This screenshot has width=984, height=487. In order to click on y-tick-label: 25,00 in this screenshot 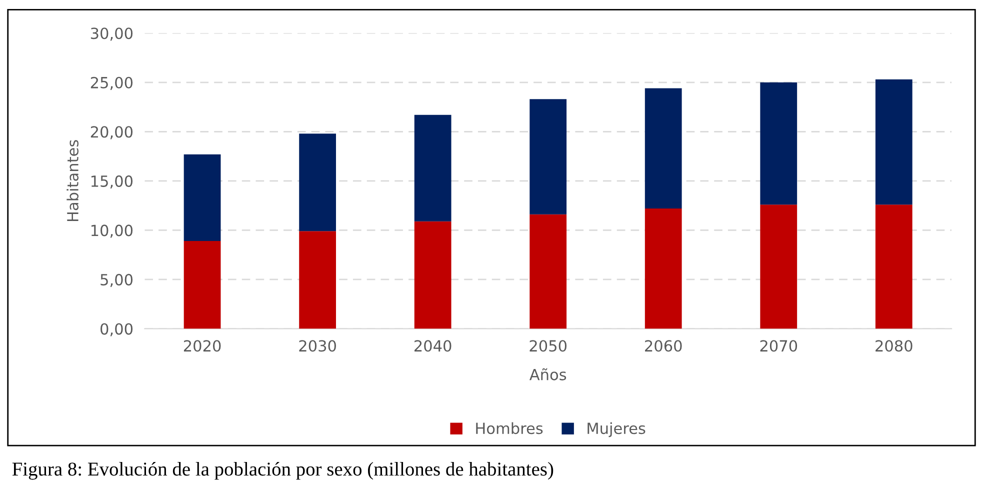, I will do `click(111, 83)`.